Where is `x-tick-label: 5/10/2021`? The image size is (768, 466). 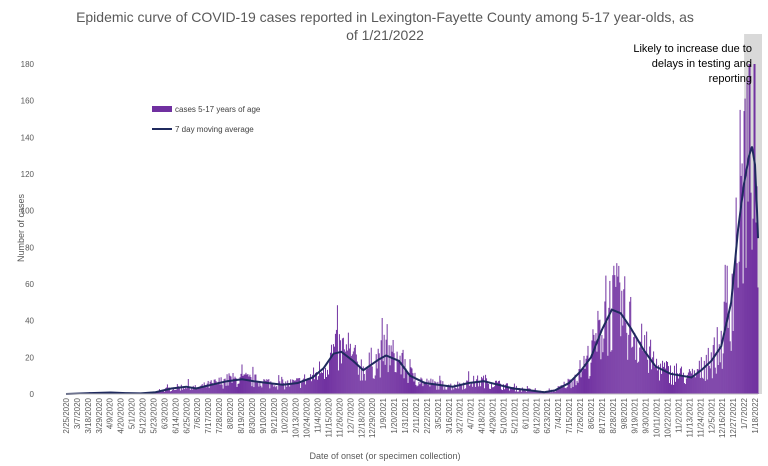 x-tick-label: 5/10/2021 is located at coordinates (504, 415).